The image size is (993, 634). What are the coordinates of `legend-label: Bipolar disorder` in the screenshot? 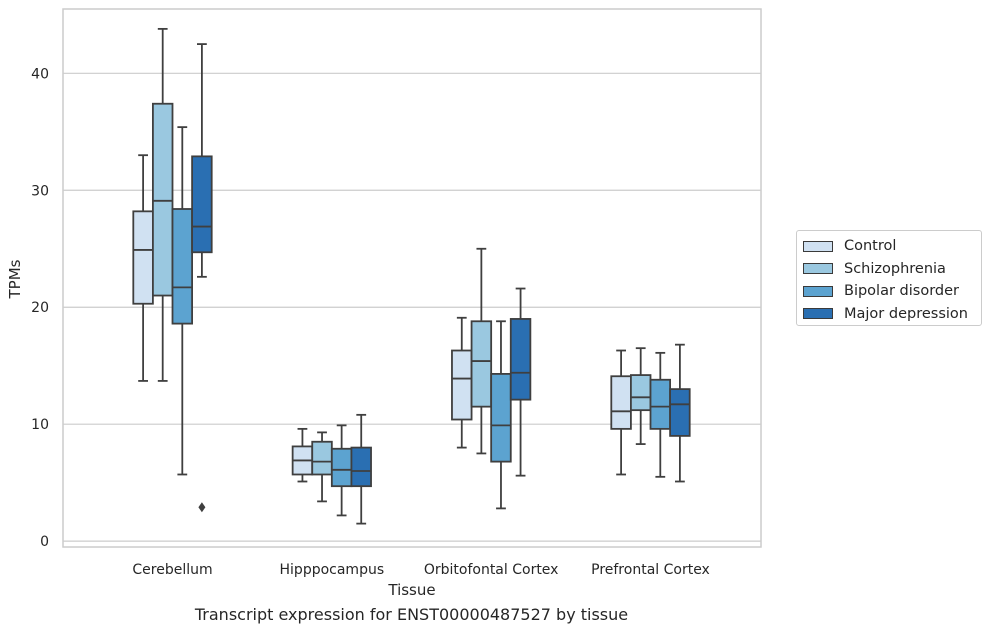 It's located at (901, 291).